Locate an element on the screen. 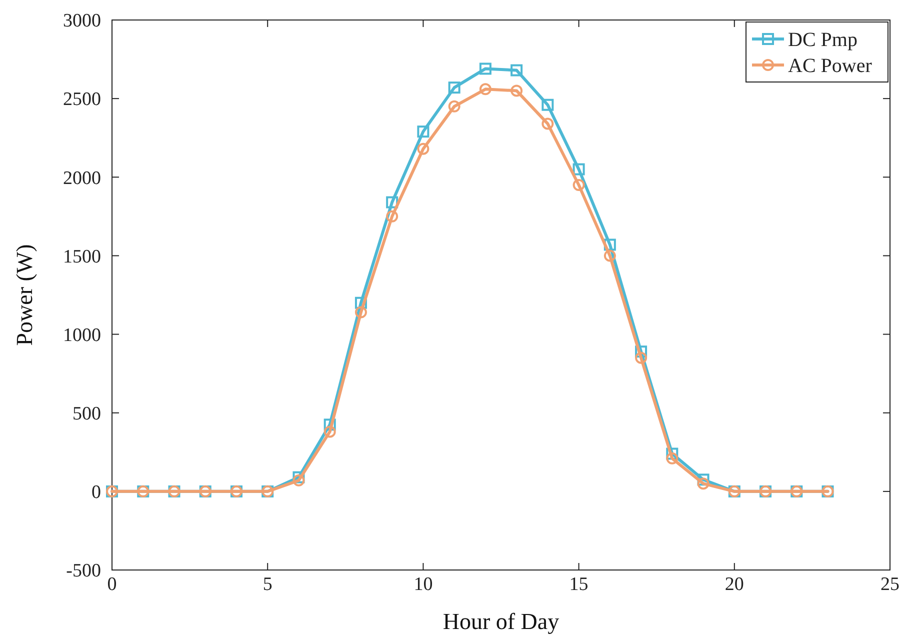  y-tick-label: 500 is located at coordinates (86, 414).